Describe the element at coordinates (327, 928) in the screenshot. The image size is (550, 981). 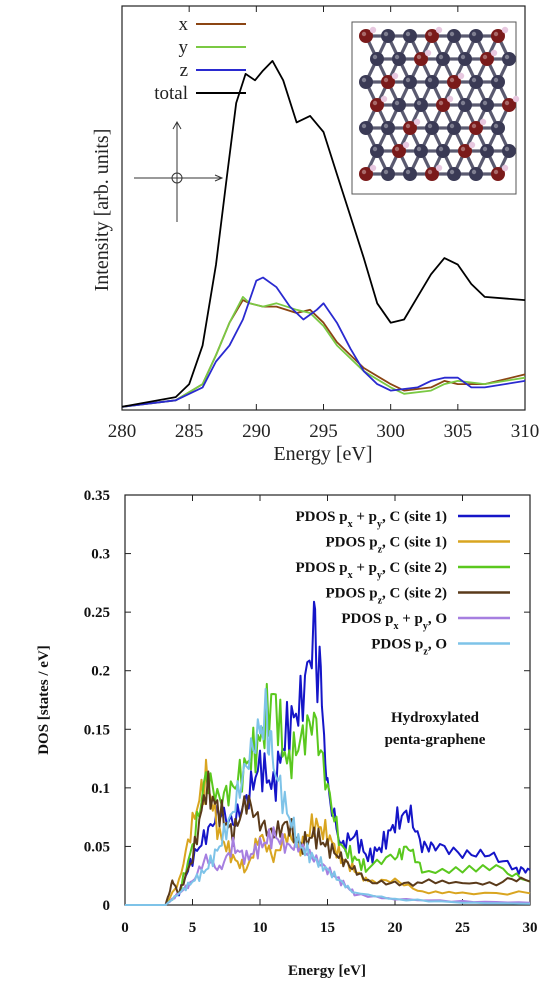
I see `bottom-x-tick-label: 15` at that location.